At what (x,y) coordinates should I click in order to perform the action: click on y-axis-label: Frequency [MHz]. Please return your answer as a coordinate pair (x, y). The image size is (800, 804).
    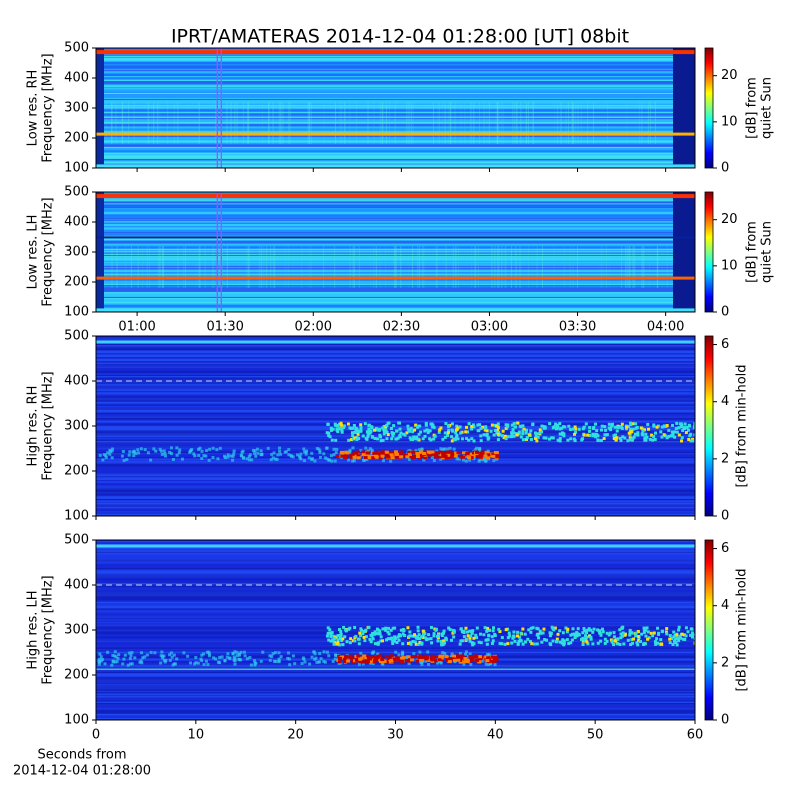
    Looking at the image, I should click on (48, 629).